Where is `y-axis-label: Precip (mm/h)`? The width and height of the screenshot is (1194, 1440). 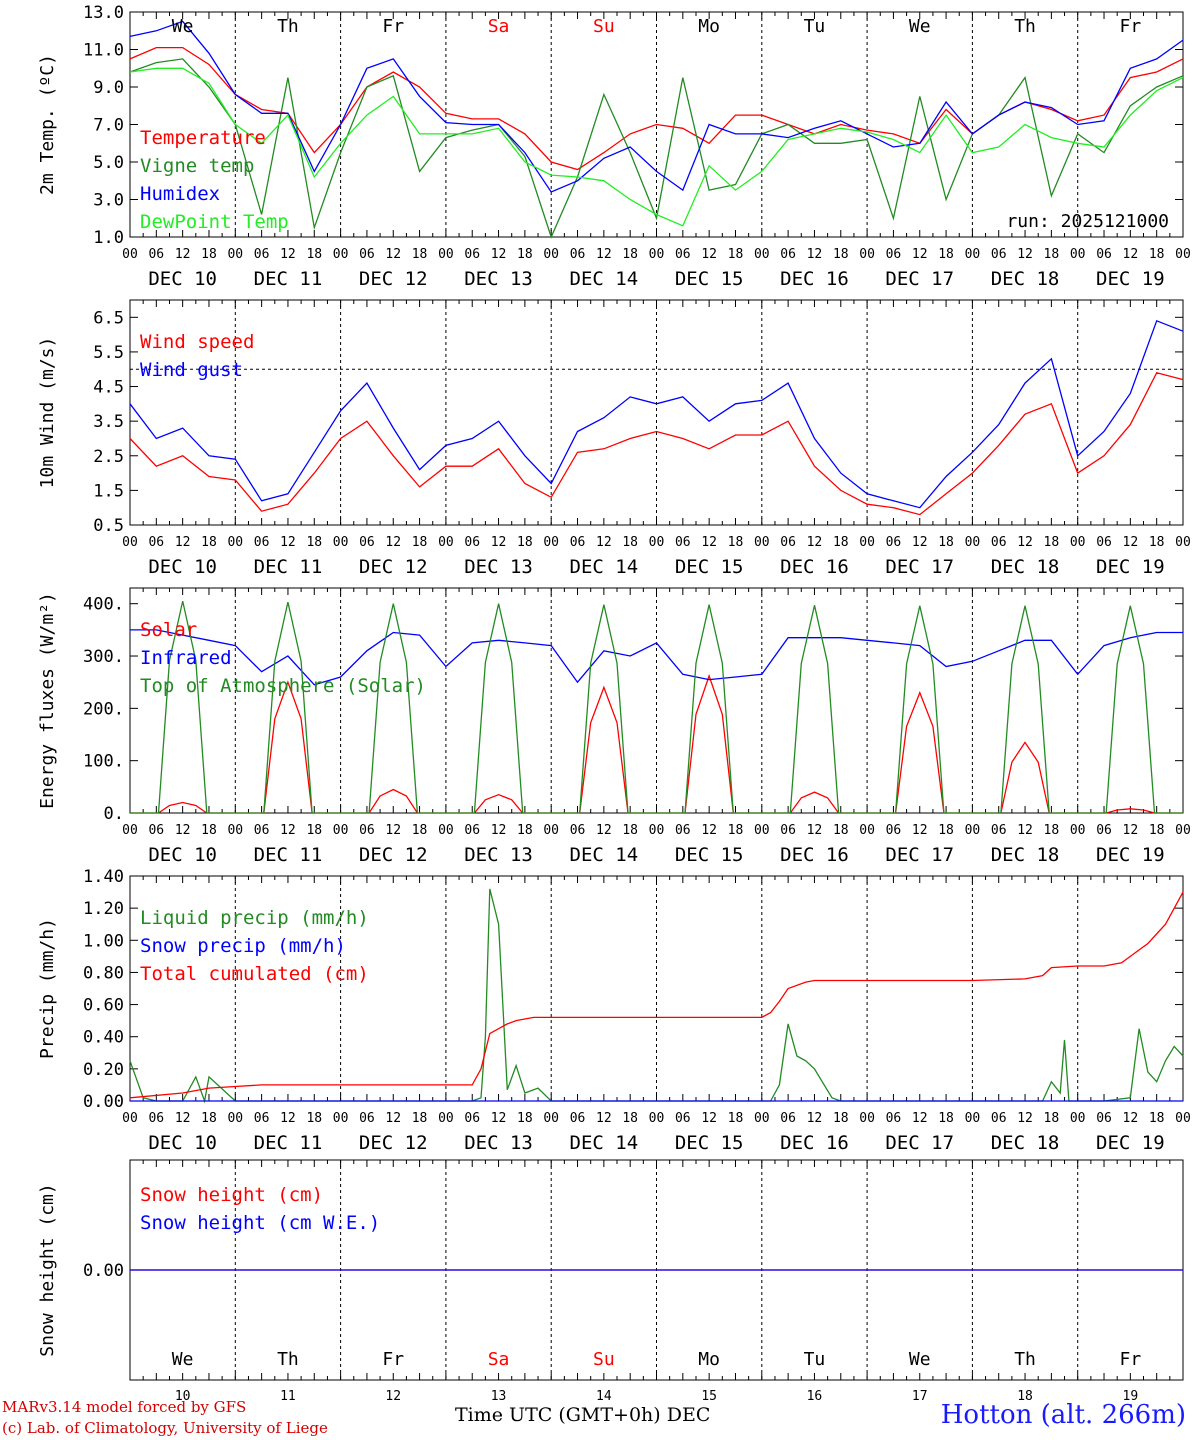
y-axis-label: Precip (mm/h) is located at coordinates (47, 988).